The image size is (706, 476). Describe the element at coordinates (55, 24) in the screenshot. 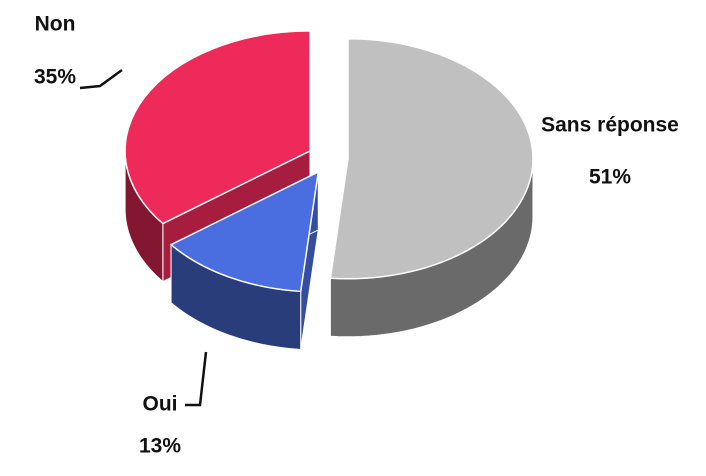

I see `category-label: Non` at that location.